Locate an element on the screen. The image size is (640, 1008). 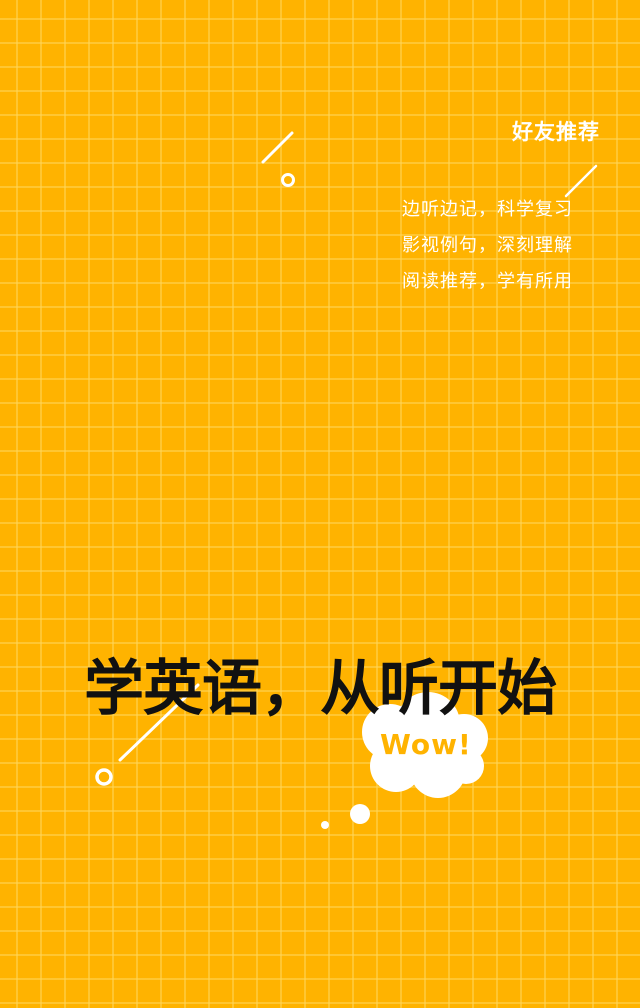
accent-line-top is located at coordinates (277, 147).